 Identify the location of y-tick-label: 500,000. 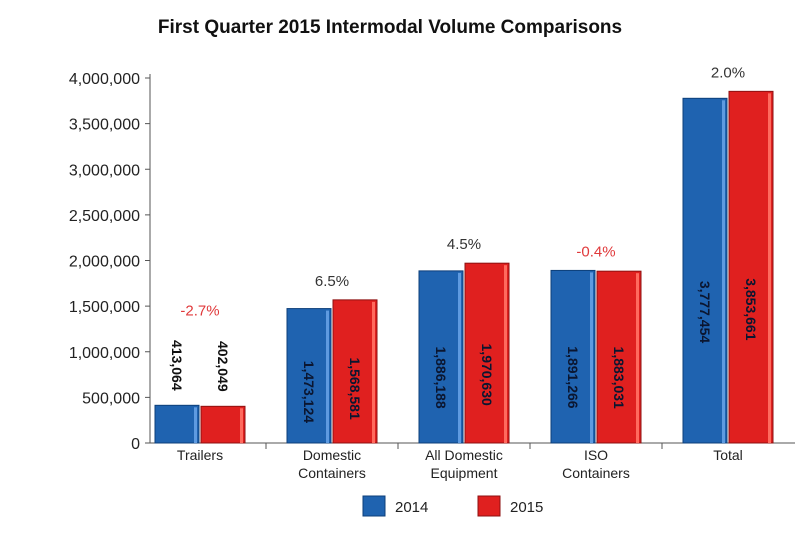
(111, 398).